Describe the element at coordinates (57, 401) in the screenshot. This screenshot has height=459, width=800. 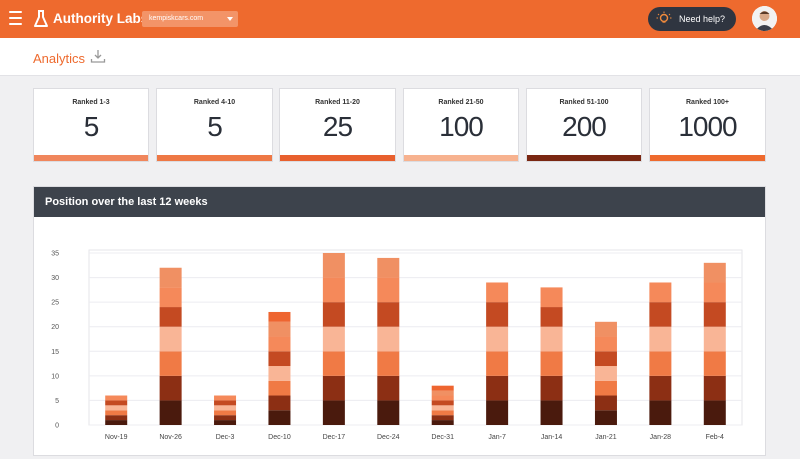
I see `y-tick-label: 5` at that location.